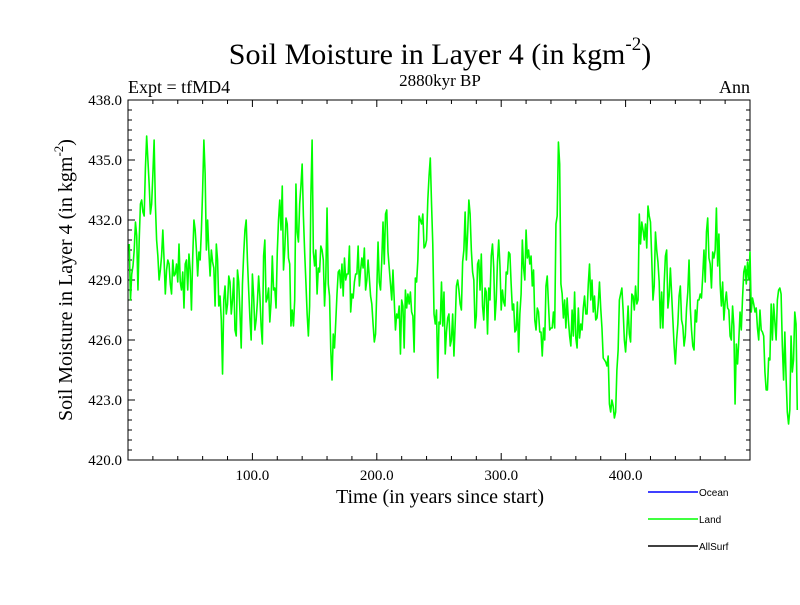  I want to click on y-tick-label: 438.0, so click(105, 101).